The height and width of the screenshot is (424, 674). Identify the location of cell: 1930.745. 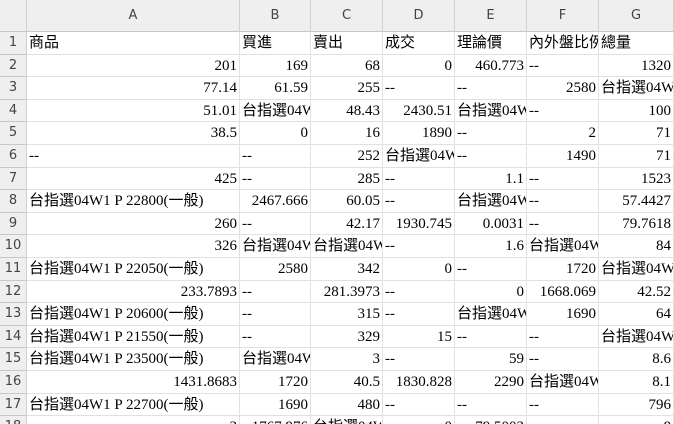
(419, 224).